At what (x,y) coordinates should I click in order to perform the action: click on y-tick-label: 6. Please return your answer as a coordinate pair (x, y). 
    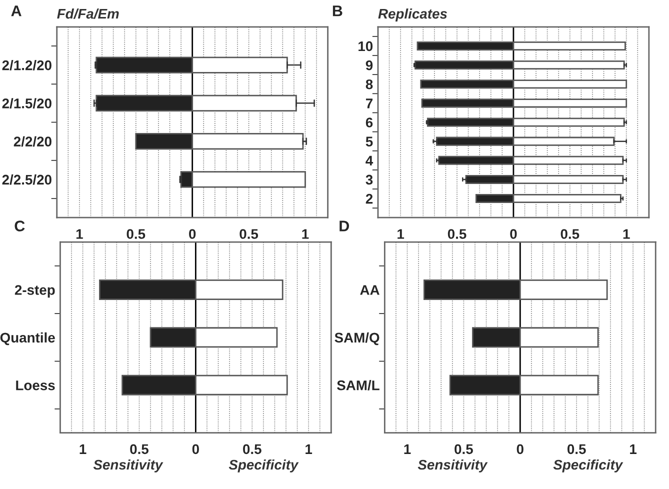
    Looking at the image, I should click on (369, 123).